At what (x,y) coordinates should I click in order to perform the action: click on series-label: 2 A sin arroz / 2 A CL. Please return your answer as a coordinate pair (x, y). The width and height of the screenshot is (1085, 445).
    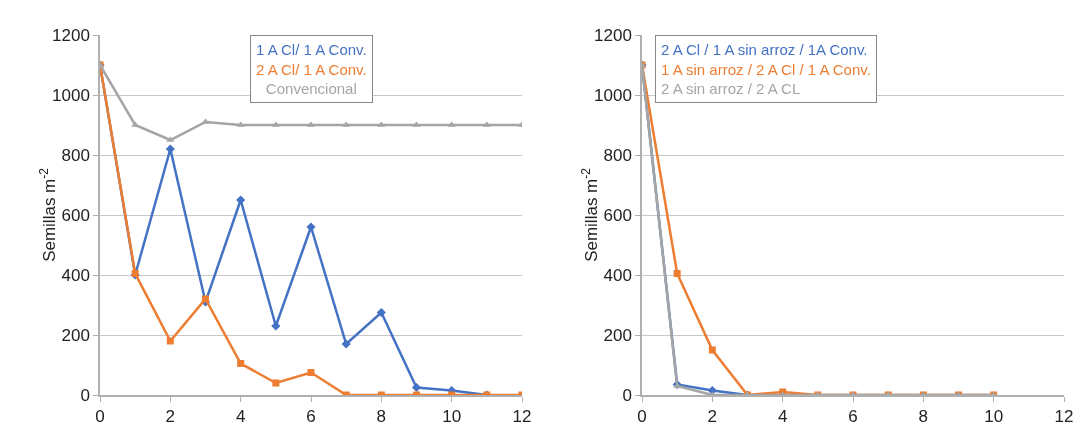
    Looking at the image, I should click on (731, 88).